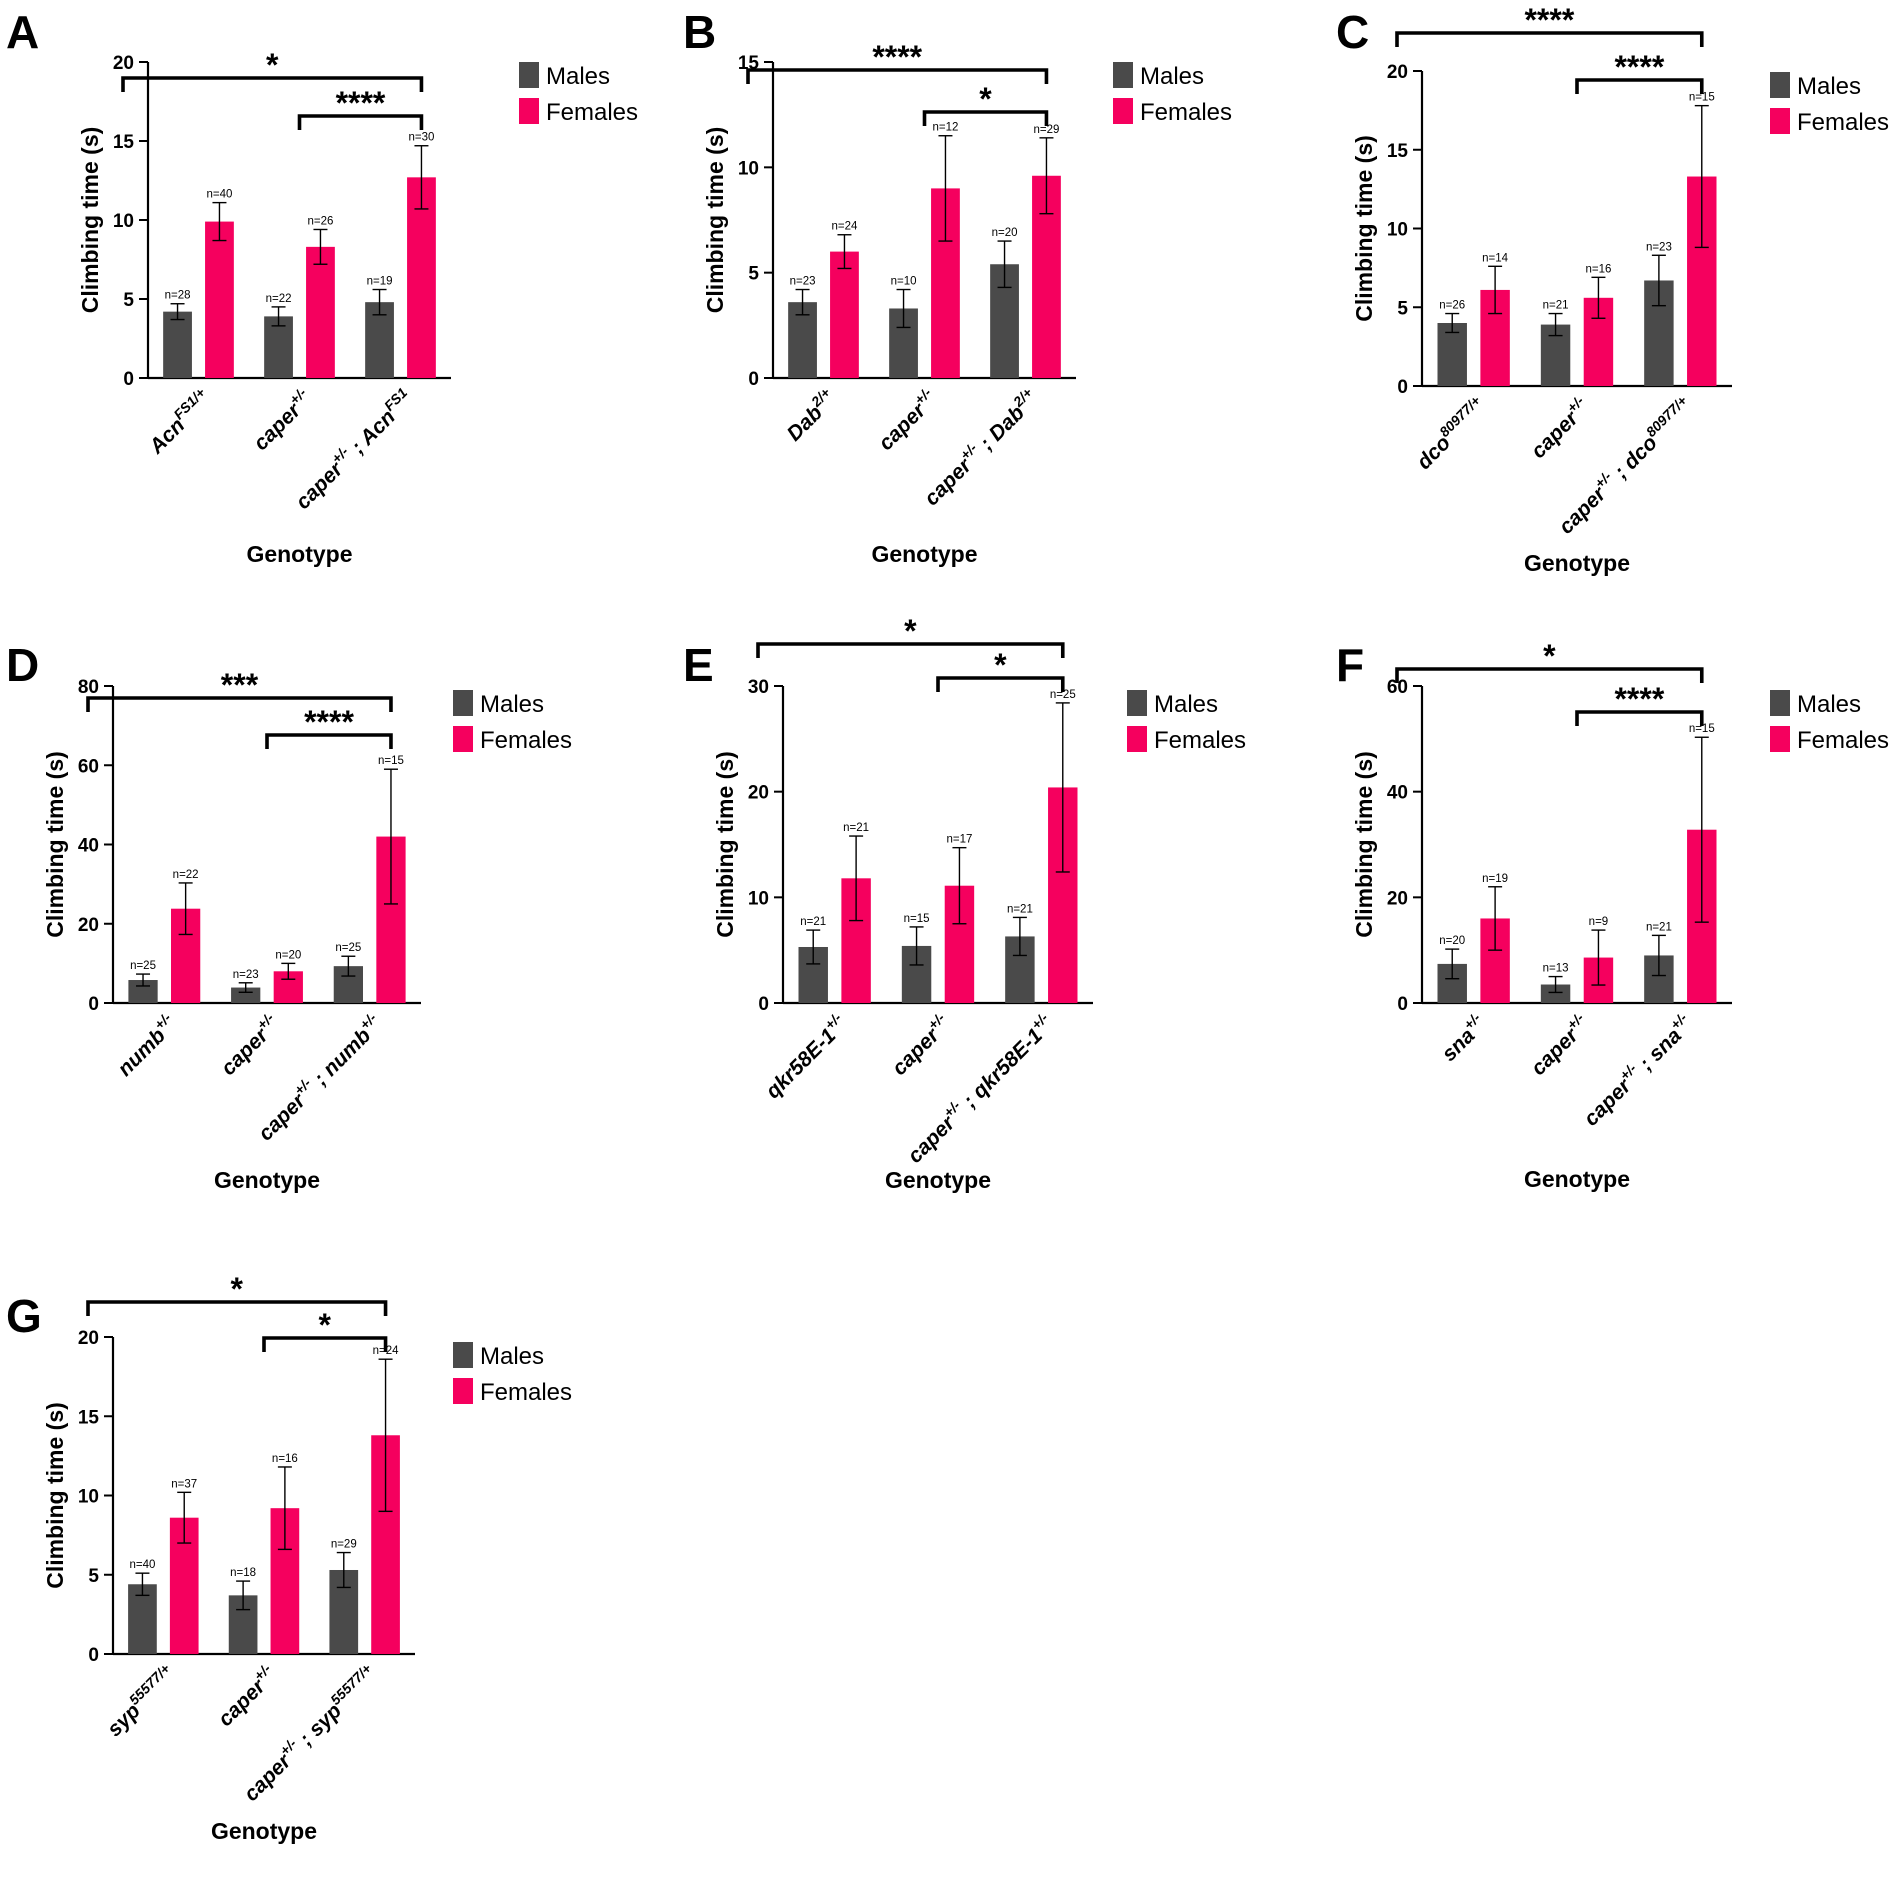  I want to click on n-label: n=24, so click(845, 227).